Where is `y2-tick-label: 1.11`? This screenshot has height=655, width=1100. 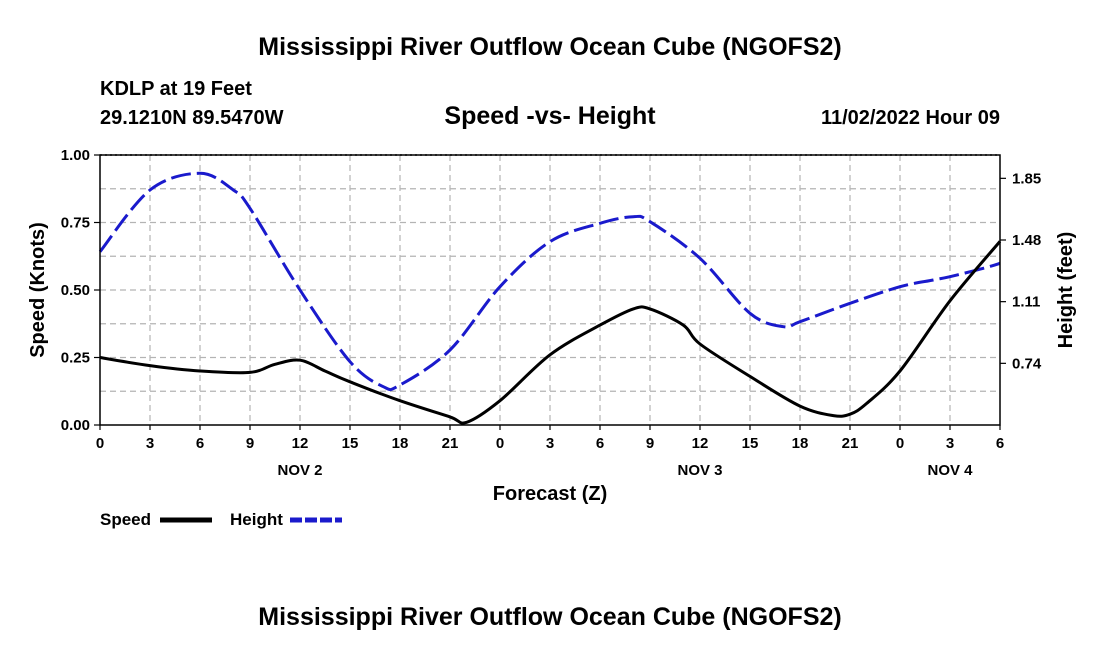
y2-tick-label: 1.11 is located at coordinates (1026, 302).